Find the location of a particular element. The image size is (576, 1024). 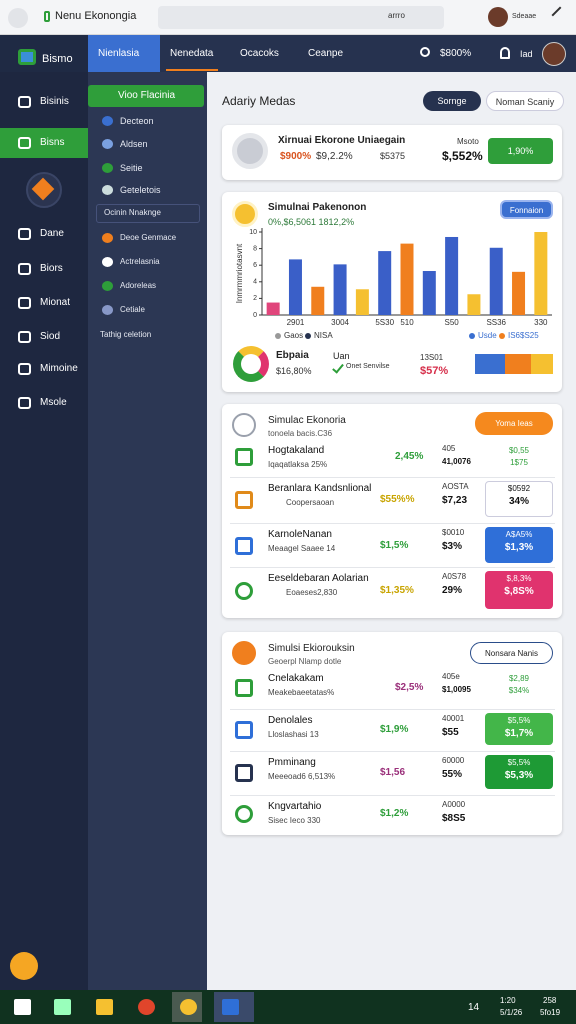

row-mid-label: 40001 is located at coordinates (453, 718).